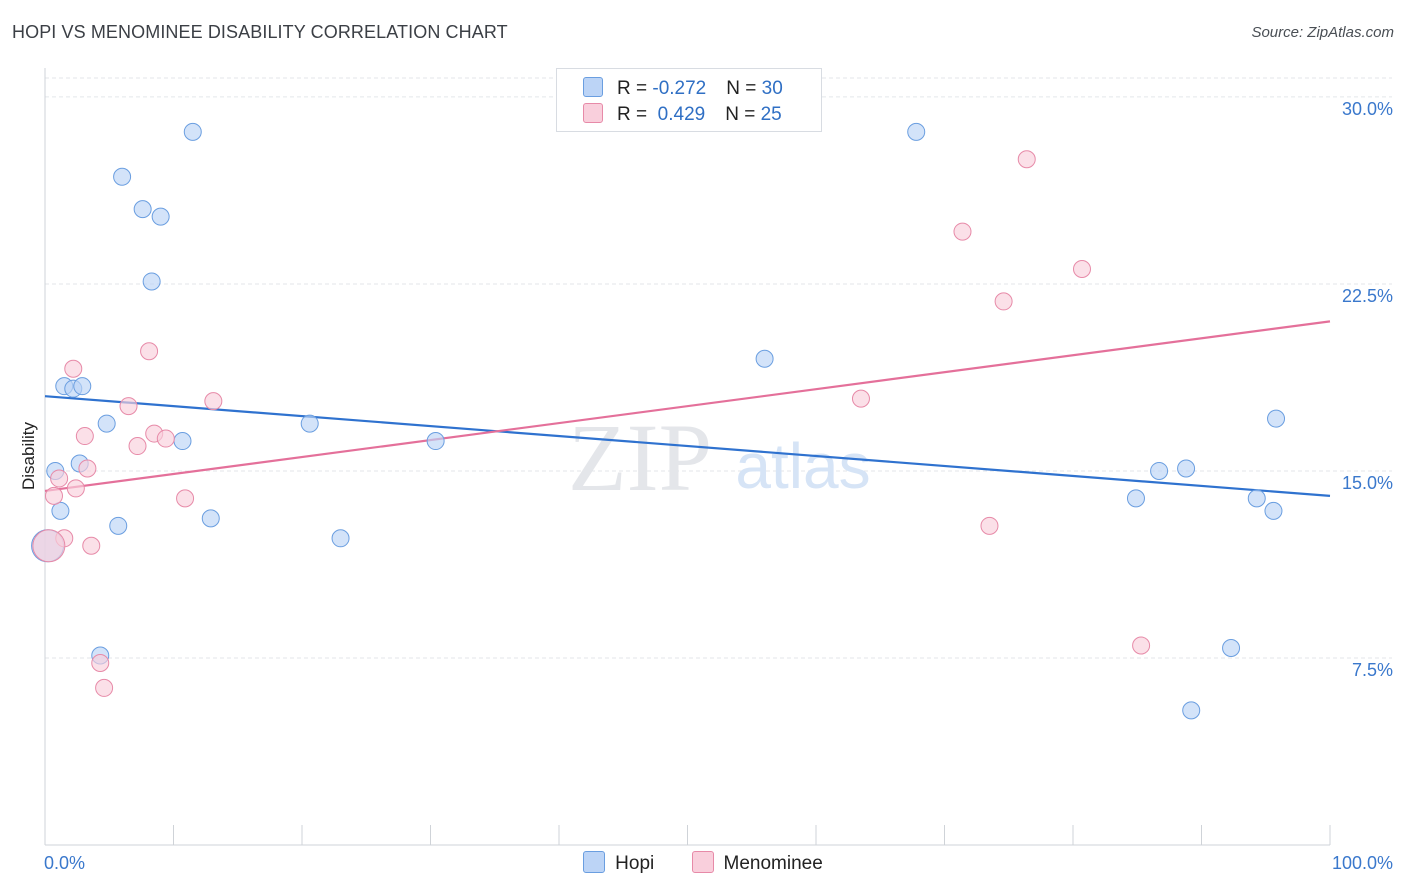 The height and width of the screenshot is (892, 1406). I want to click on legend-row-hopi: R = -0.272 N = 30, so click(683, 89).